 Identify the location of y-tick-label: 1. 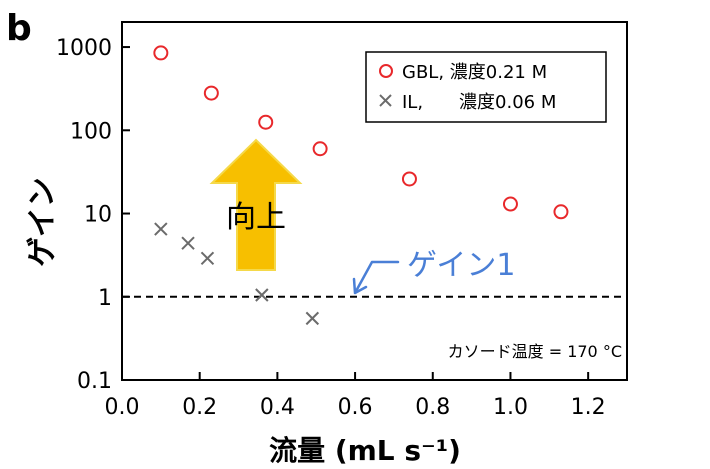
(105, 298).